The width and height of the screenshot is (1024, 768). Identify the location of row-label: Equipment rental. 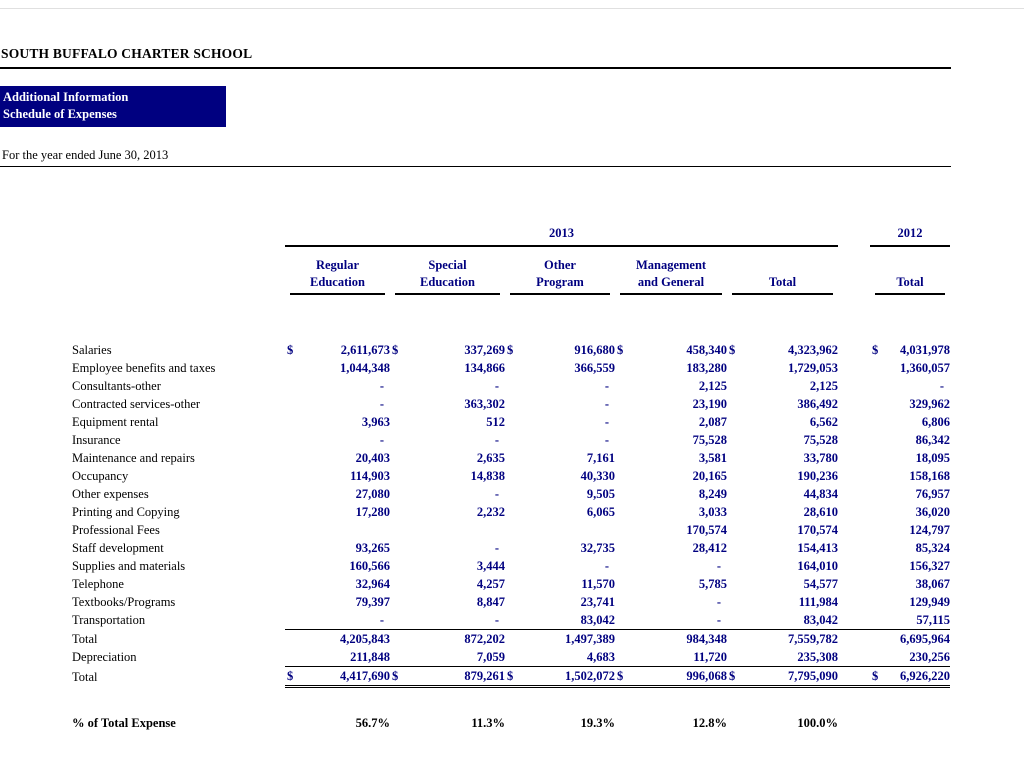
(115, 421).